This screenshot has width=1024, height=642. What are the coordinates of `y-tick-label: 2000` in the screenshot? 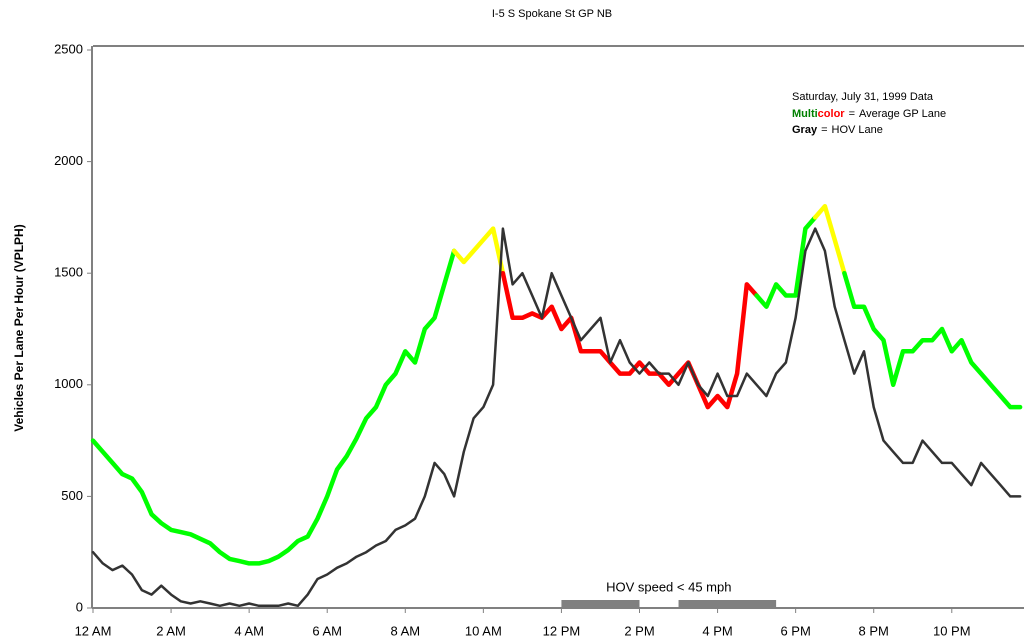 It's located at (68, 160).